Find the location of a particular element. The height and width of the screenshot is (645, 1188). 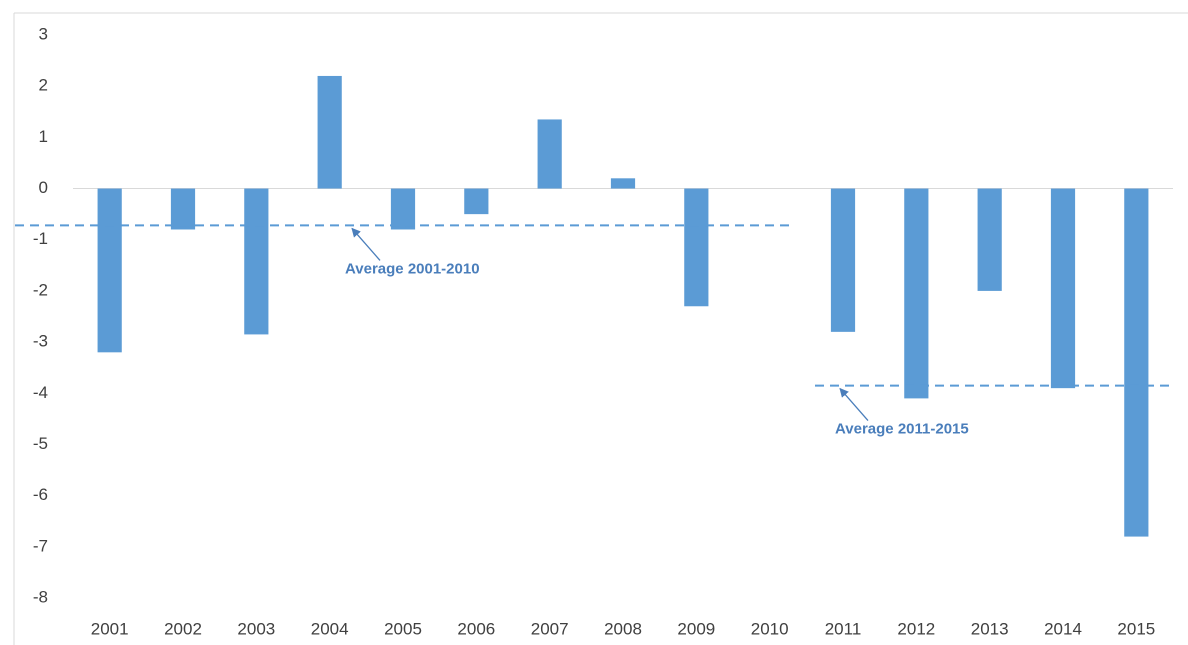

x-tick-label: 2013 is located at coordinates (990, 628).